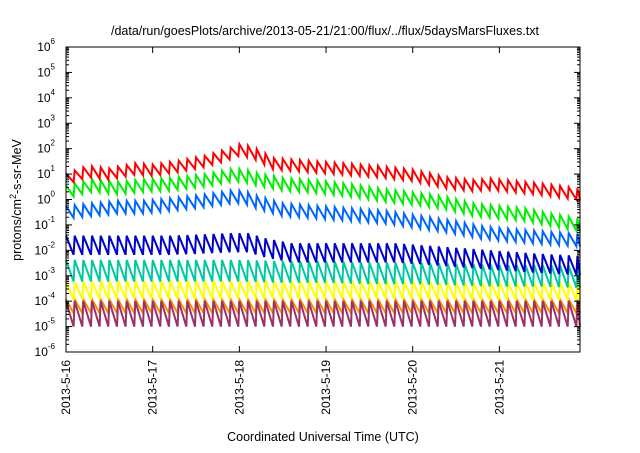 The image size is (640, 453). Describe the element at coordinates (52, 295) in the screenshot. I see `y-tick-exp: -4` at that location.